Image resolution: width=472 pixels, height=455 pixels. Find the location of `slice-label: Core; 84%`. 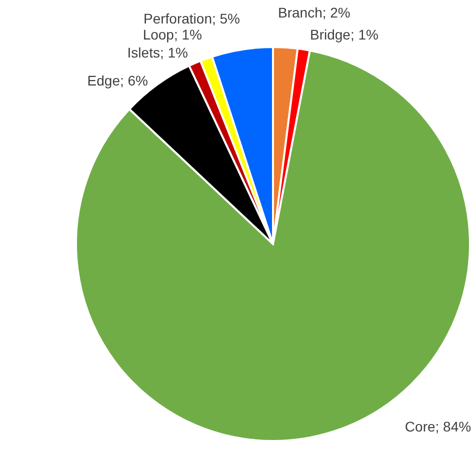

slice-label: Core; 84% is located at coordinates (438, 426).